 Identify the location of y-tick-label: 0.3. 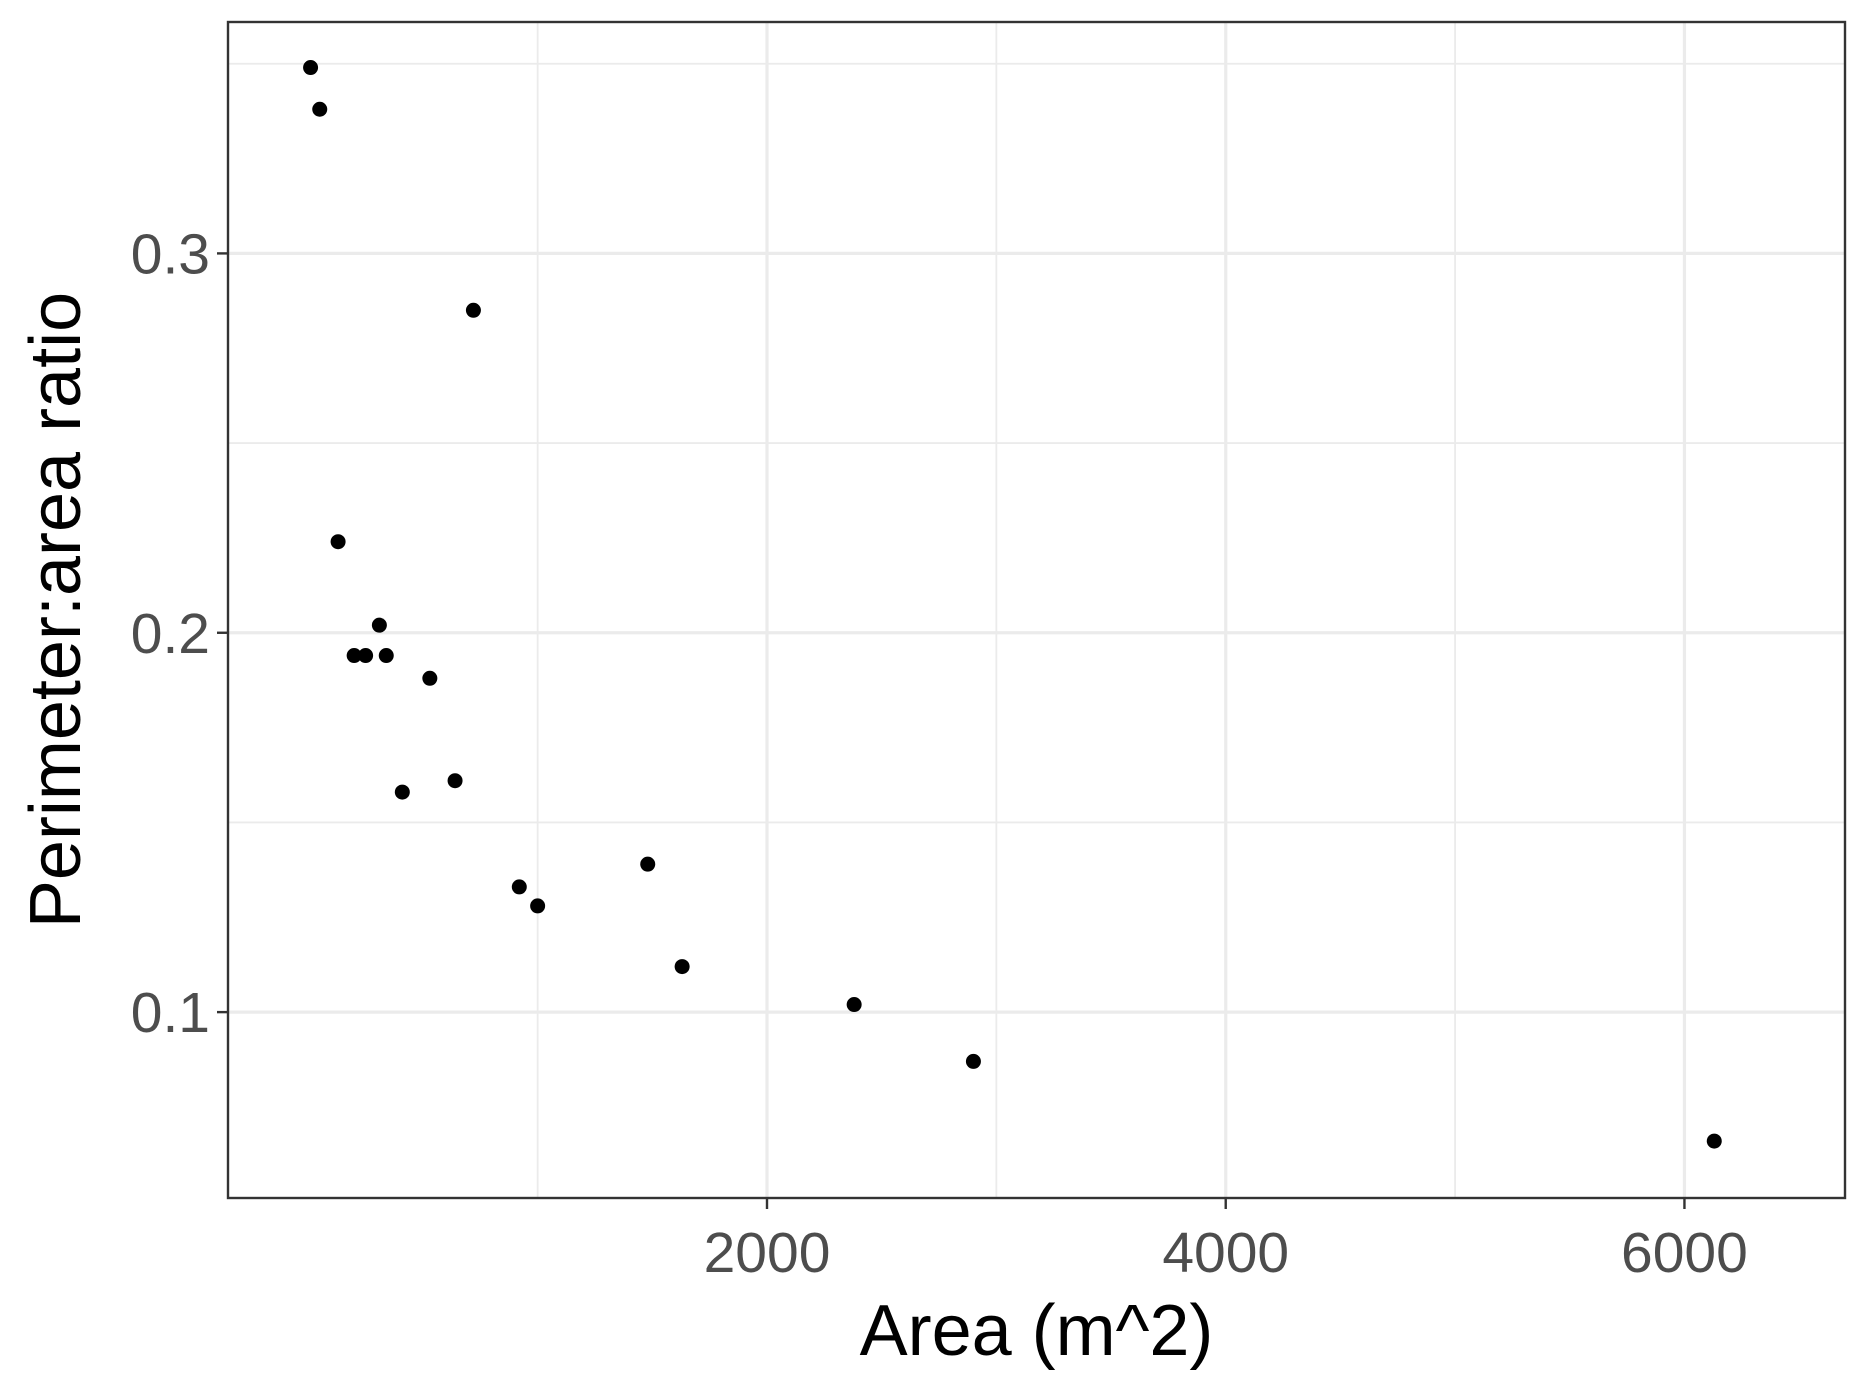
(170, 254).